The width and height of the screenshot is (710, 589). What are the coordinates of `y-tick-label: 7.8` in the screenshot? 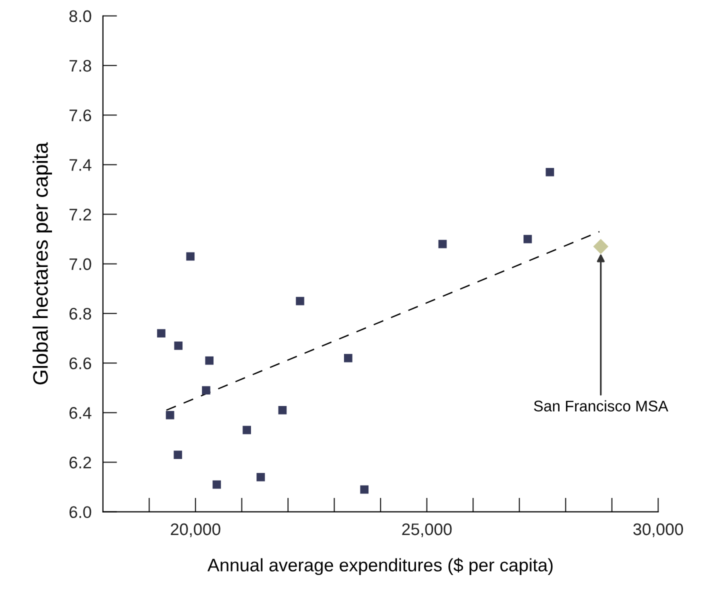 It's located at (81, 66).